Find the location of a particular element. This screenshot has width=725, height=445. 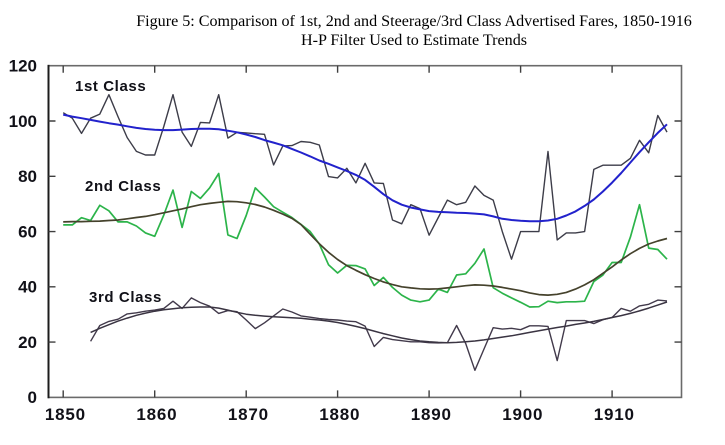

svg-text: 100 is located at coordinates (23, 121).